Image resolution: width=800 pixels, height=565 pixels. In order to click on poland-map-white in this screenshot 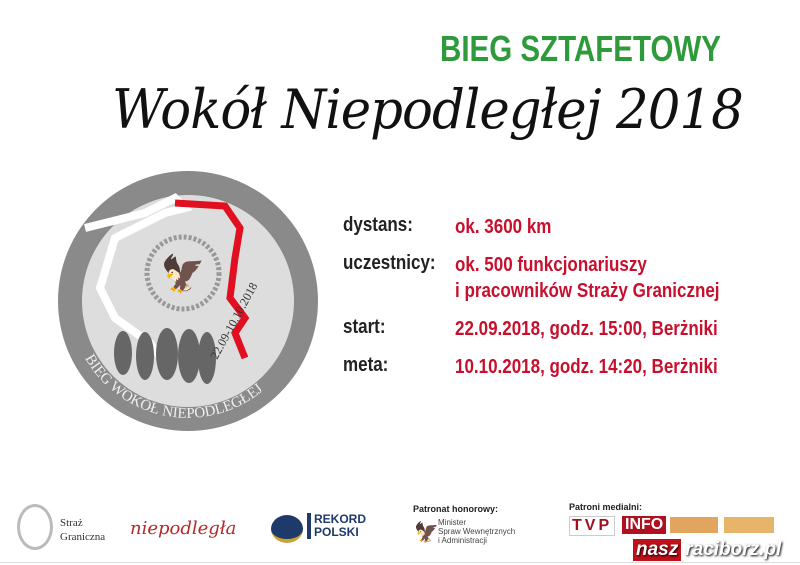, I will do `click(138, 279)`.